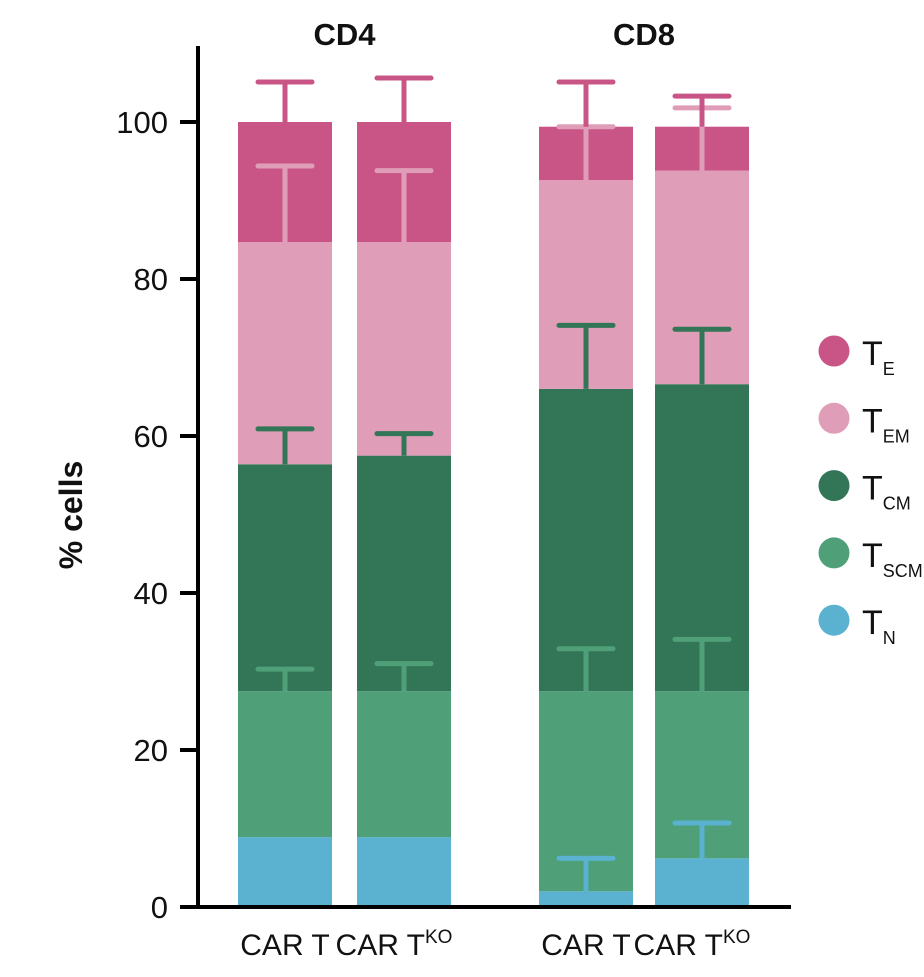 Image resolution: width=924 pixels, height=977 pixels. I want to click on legend-item-t-cm: TCM, so click(864, 492).